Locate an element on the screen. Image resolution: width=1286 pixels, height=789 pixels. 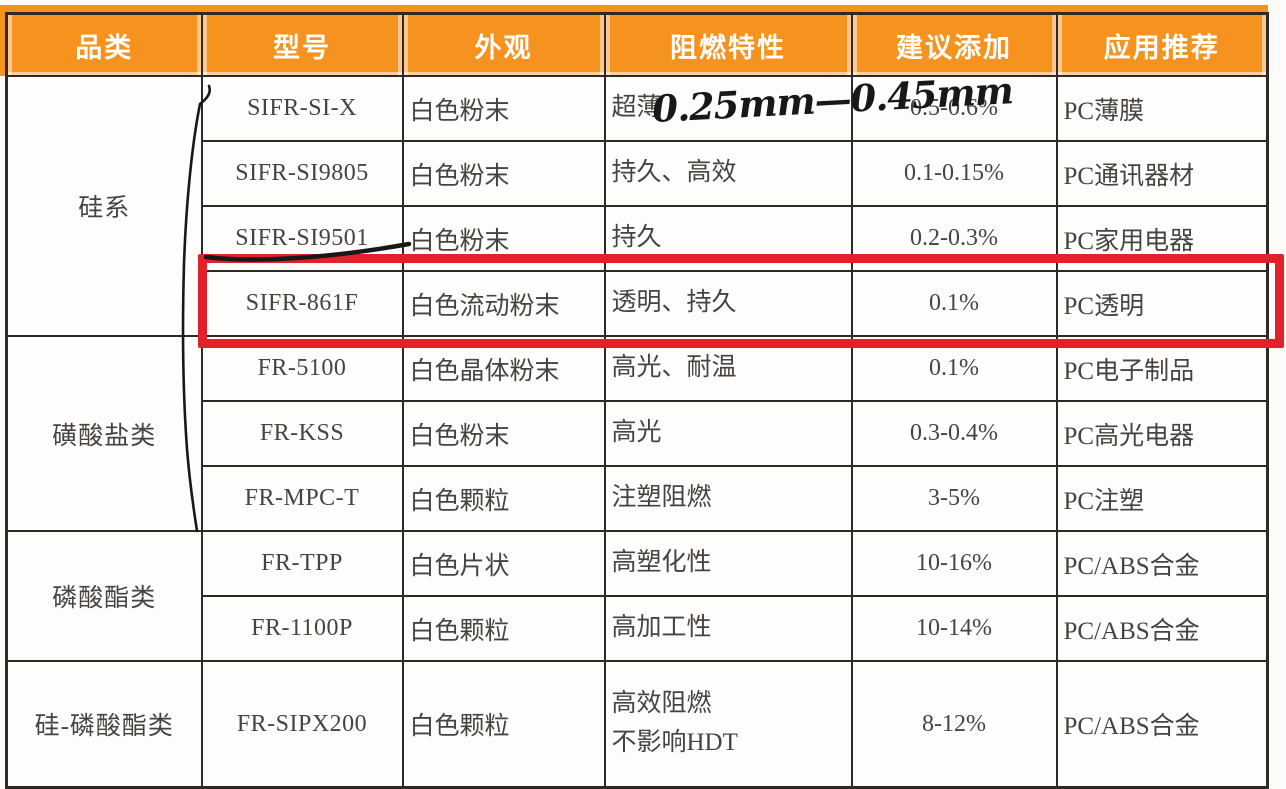
cell-dosage: 0.2-0.3% is located at coordinates (954, 238).